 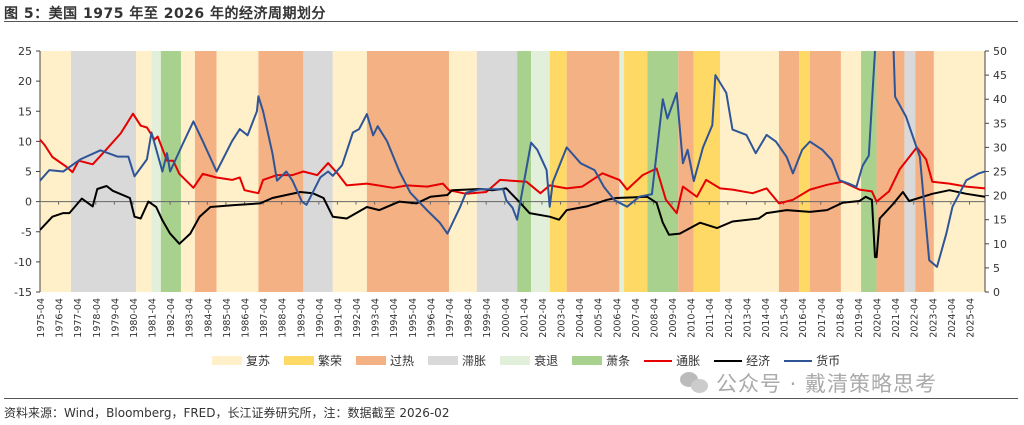 What do you see at coordinates (357, 318) in the screenshot?
I see `x-tick-label: 1992-04` at bounding box center [357, 318].